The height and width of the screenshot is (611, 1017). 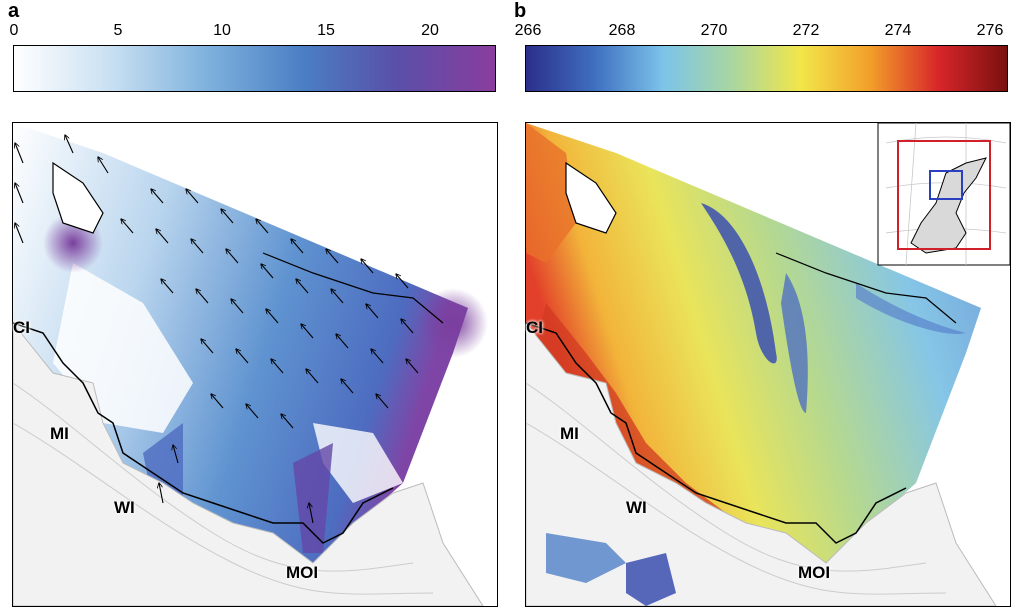 I want to click on colorbar-b-tick: 266, so click(x=528, y=30).